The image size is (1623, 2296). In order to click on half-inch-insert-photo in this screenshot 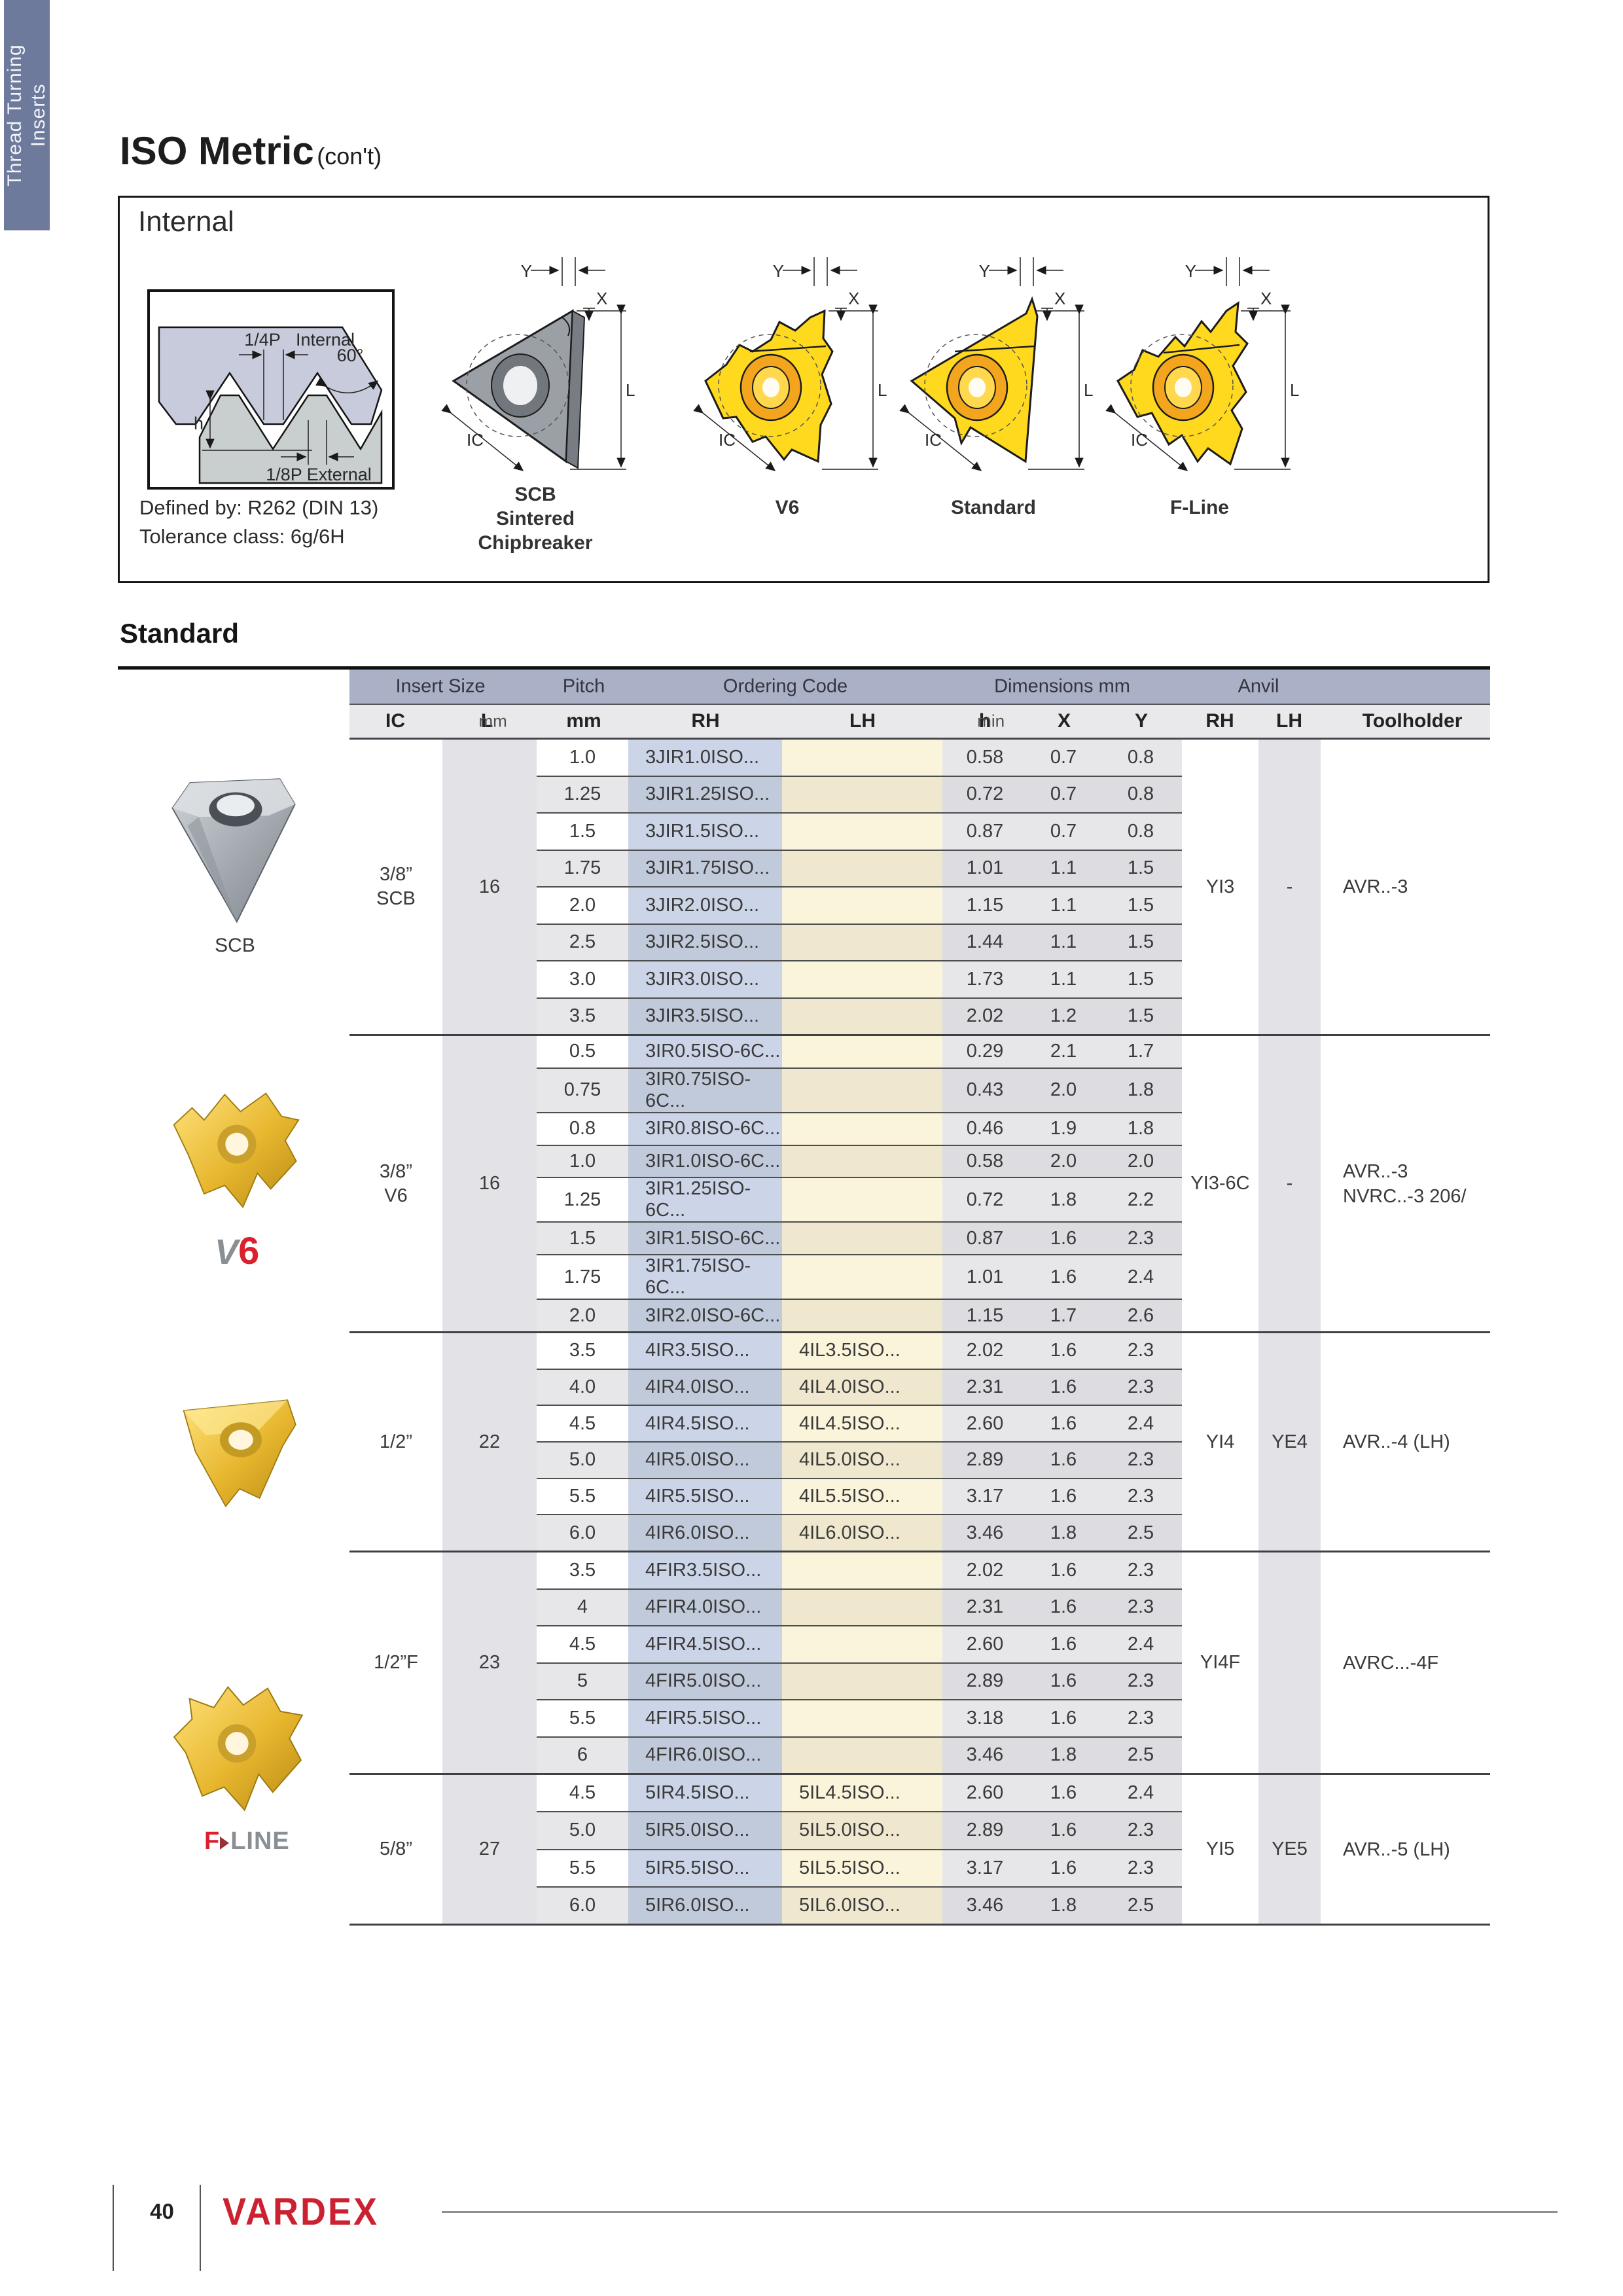, I will do `click(241, 1443)`.